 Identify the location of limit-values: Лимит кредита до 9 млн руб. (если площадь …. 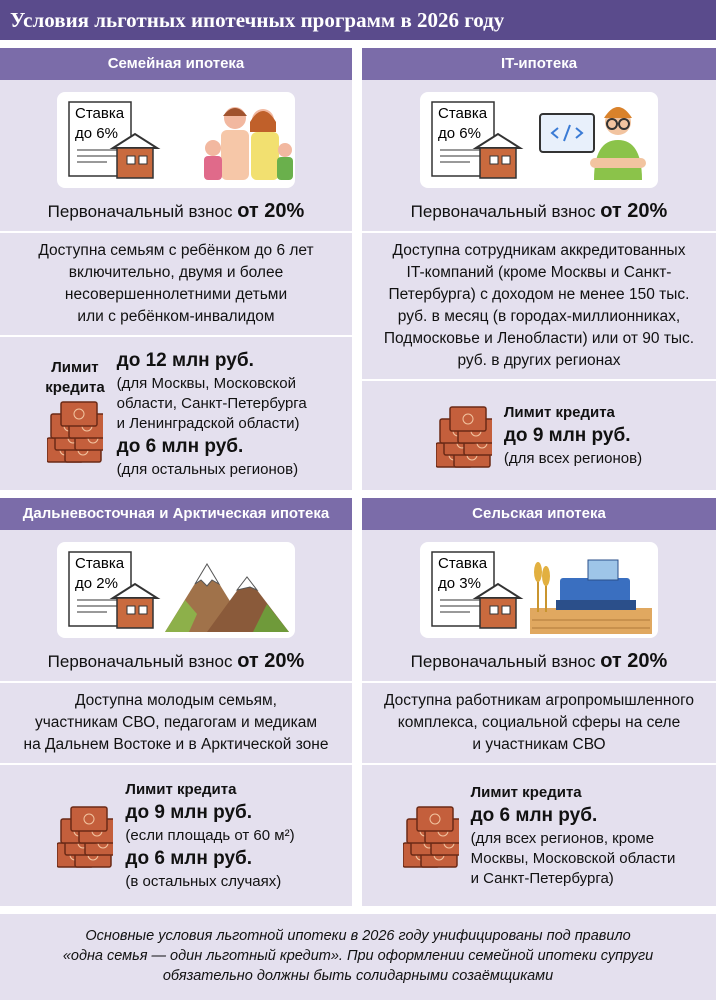
(209, 836).